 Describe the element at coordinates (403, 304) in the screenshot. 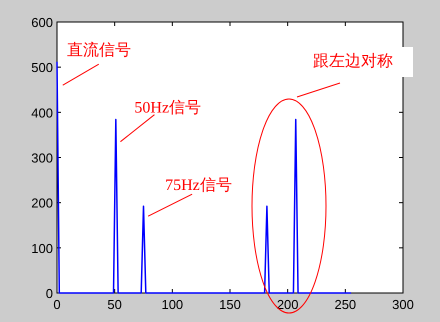

I see `x-tick-label: 300` at that location.